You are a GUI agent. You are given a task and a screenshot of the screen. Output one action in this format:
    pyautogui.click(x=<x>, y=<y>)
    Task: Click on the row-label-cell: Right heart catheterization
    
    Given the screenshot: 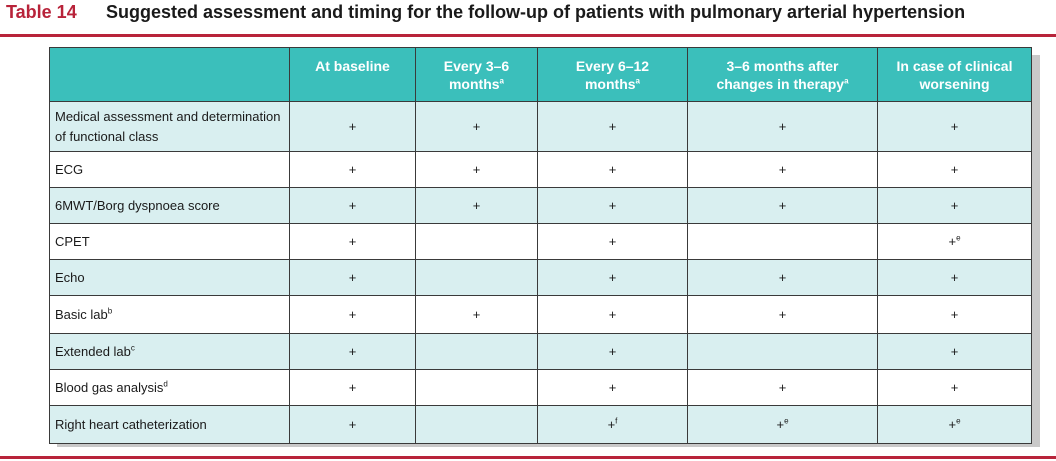 What is the action you would take?
    pyautogui.click(x=169, y=424)
    